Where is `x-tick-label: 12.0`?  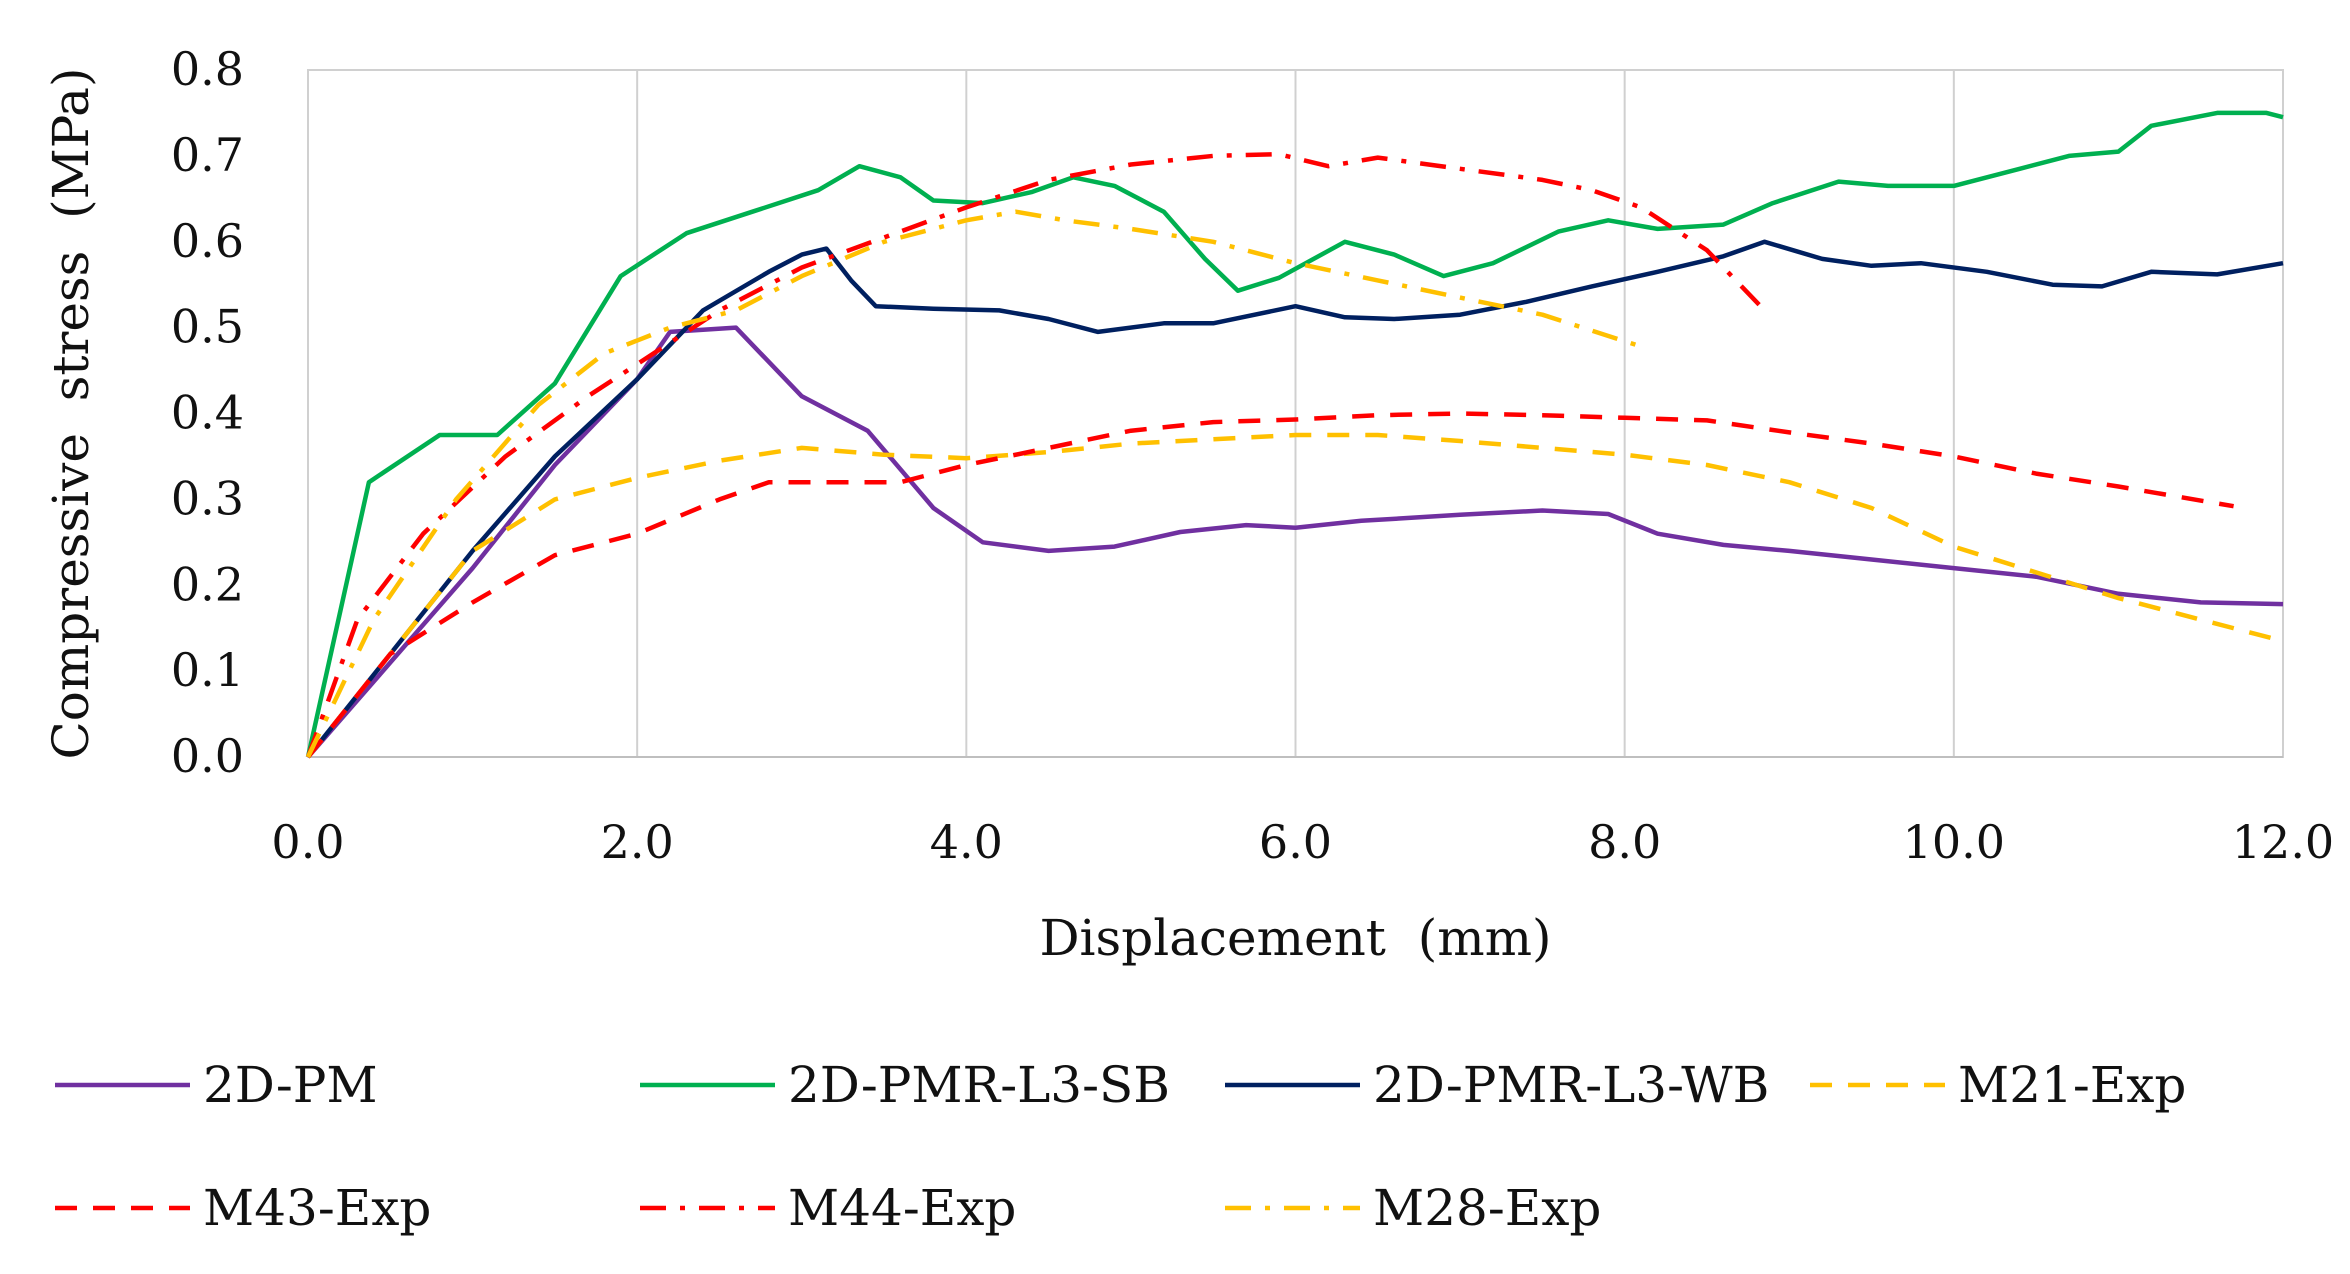
x-tick-label: 12.0 is located at coordinates (2283, 842).